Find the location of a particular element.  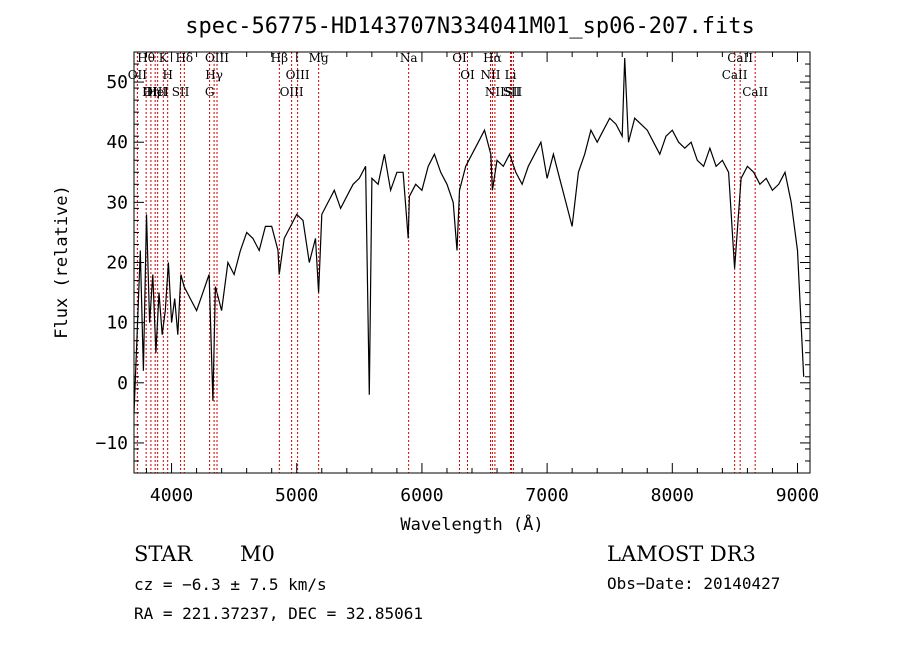

observation-date: Obs−Date: 20140427 is located at coordinates (693, 583).